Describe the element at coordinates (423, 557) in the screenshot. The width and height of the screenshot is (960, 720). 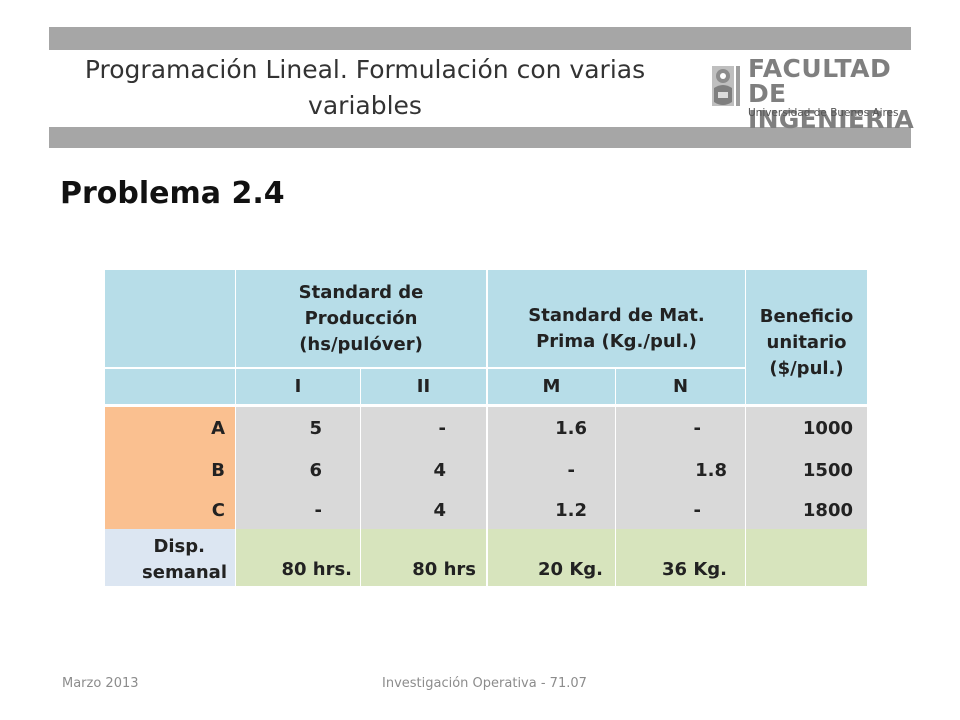
I see `availability-II: 80 hrs` at that location.